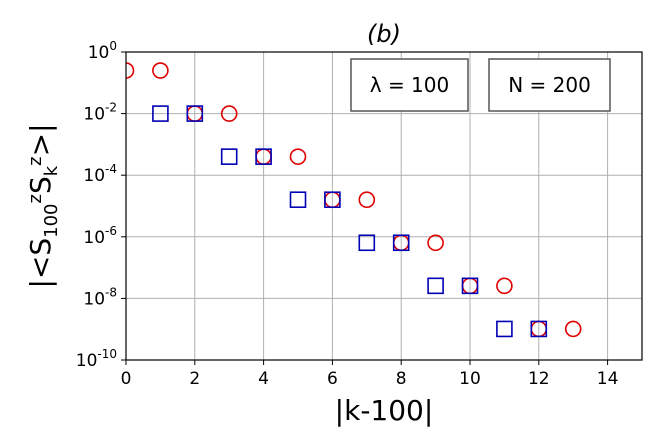 The image size is (664, 443). I want to click on x-tick-label: 8, so click(401, 379).